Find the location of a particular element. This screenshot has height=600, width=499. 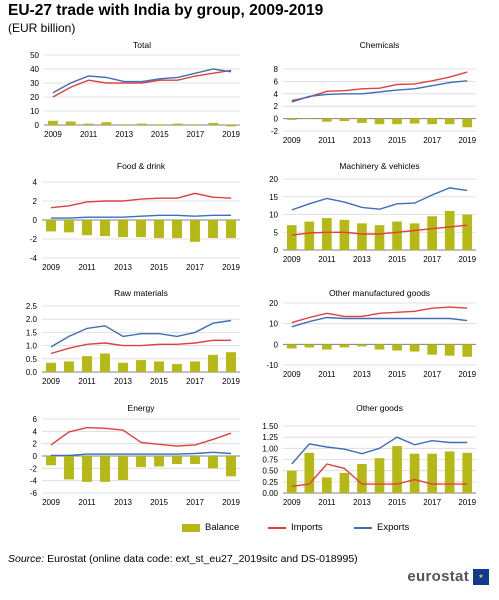

y-tick-label: -10 is located at coordinates (272, 365).